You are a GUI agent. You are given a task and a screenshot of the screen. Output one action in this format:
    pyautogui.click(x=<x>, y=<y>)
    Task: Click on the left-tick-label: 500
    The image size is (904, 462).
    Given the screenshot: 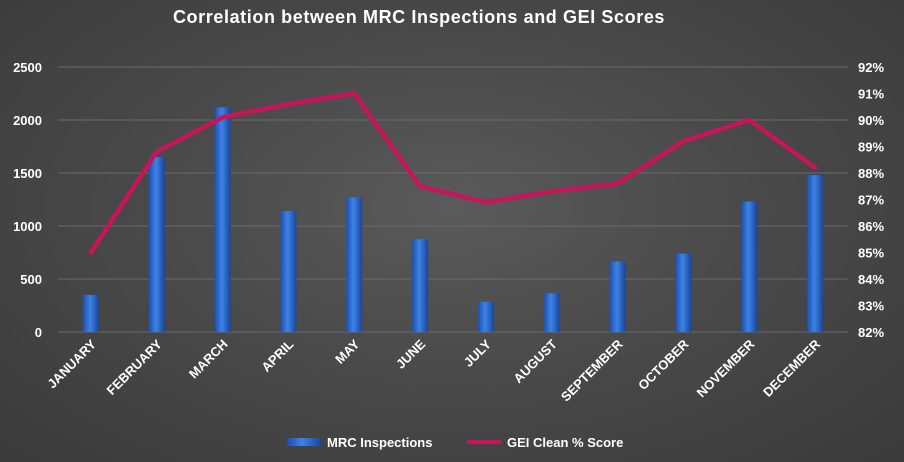 What is the action you would take?
    pyautogui.click(x=31, y=279)
    